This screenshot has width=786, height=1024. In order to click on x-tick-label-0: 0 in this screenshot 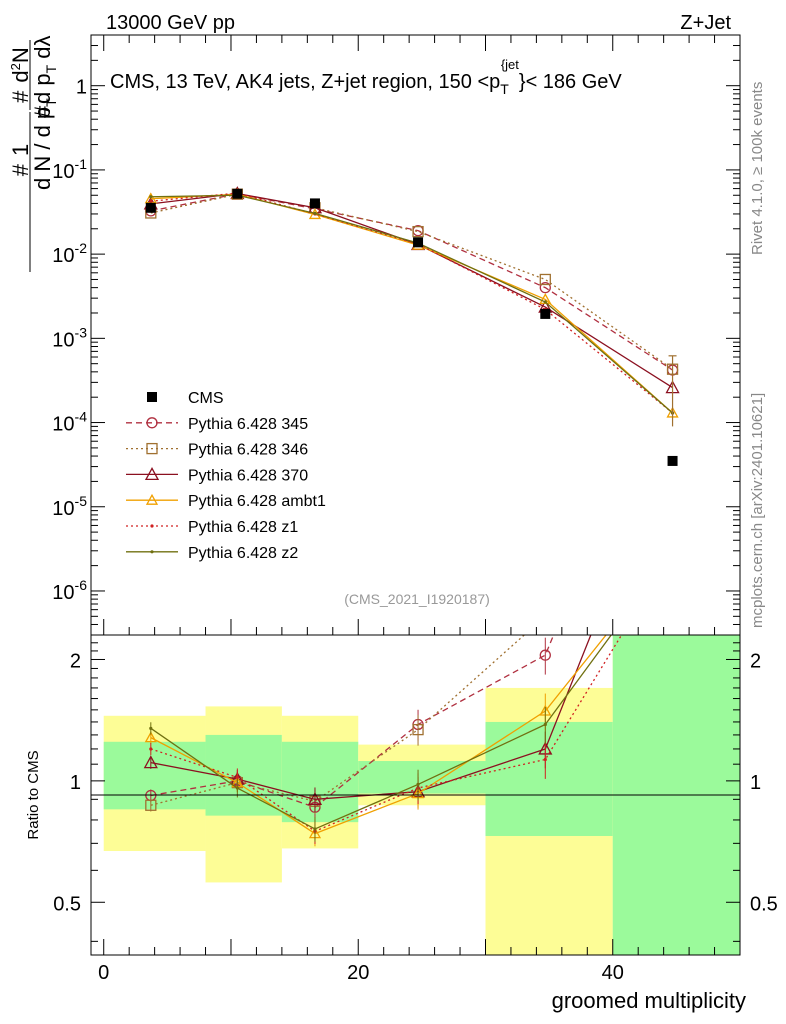, I will do `click(103, 973)`.